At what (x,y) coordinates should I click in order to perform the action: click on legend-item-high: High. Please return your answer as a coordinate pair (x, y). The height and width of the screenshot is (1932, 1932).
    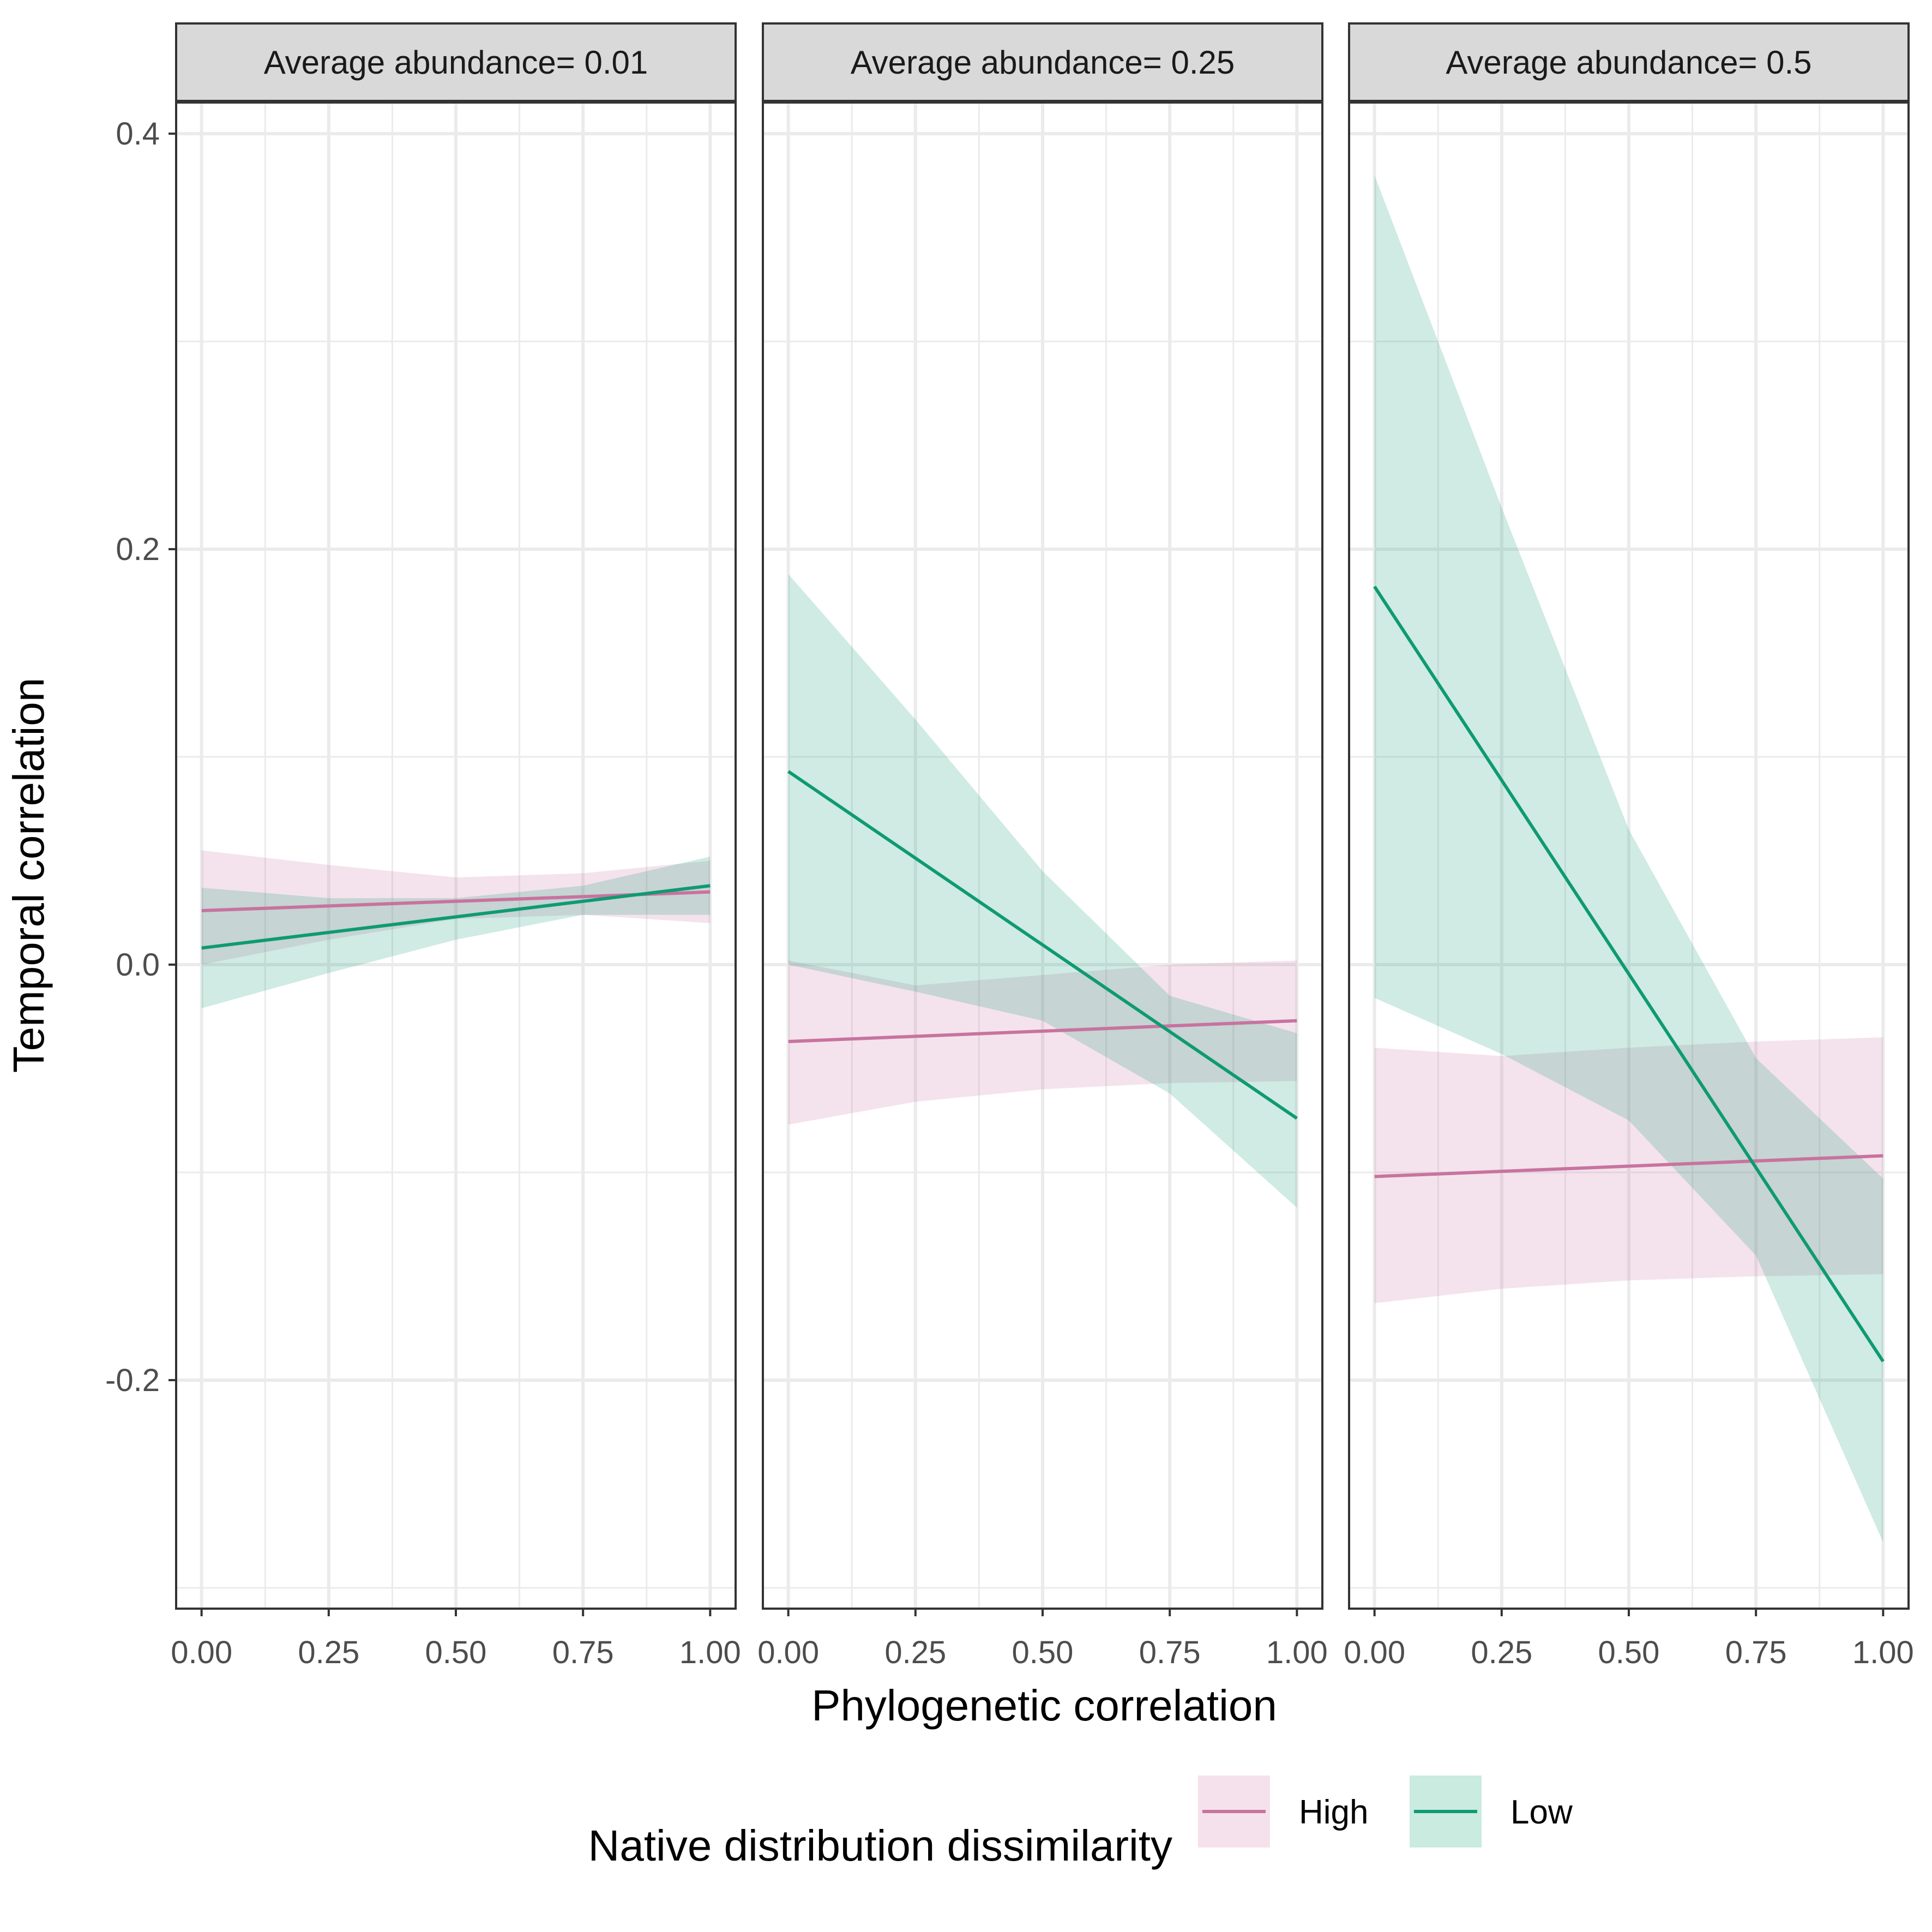
    Looking at the image, I should click on (1283, 1811).